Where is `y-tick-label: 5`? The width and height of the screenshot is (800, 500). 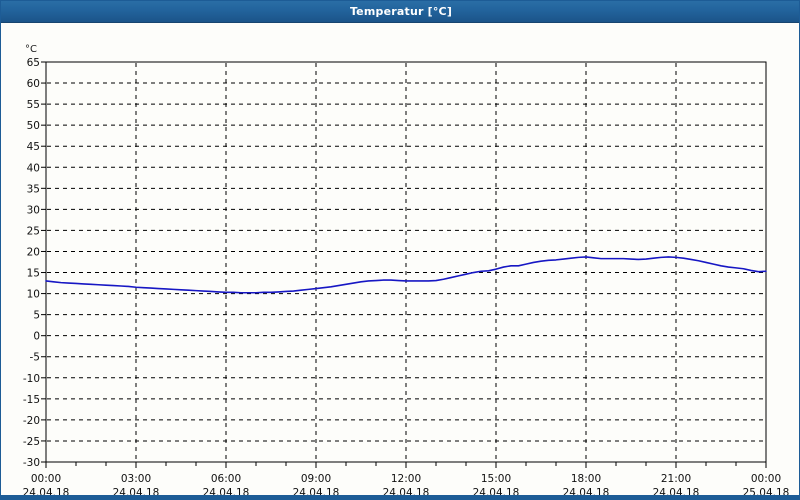
y-tick-label: 5 is located at coordinates (36, 316).